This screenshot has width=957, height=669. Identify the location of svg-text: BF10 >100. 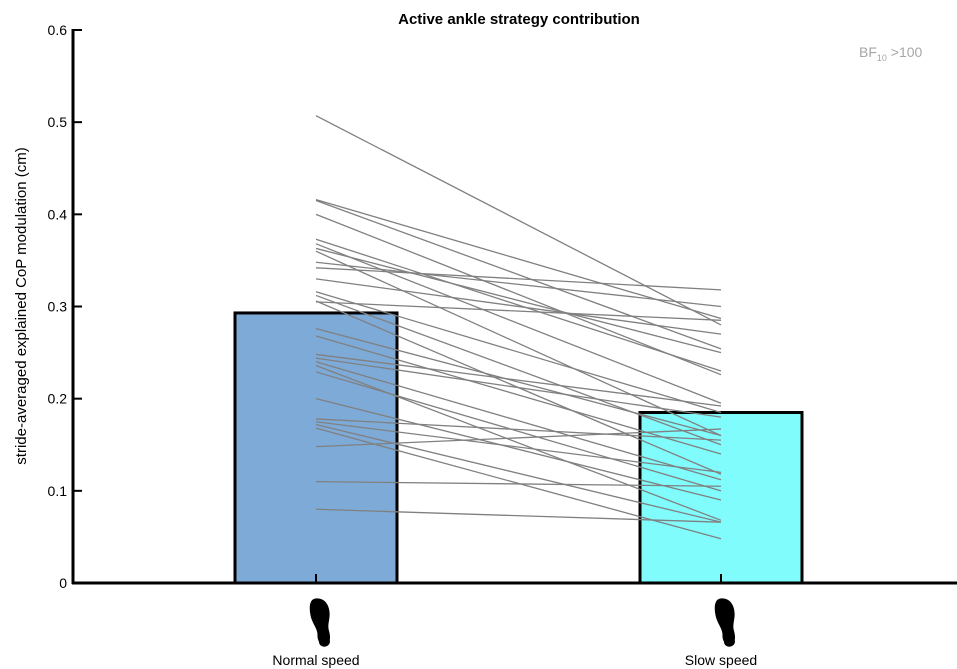
(891, 53).